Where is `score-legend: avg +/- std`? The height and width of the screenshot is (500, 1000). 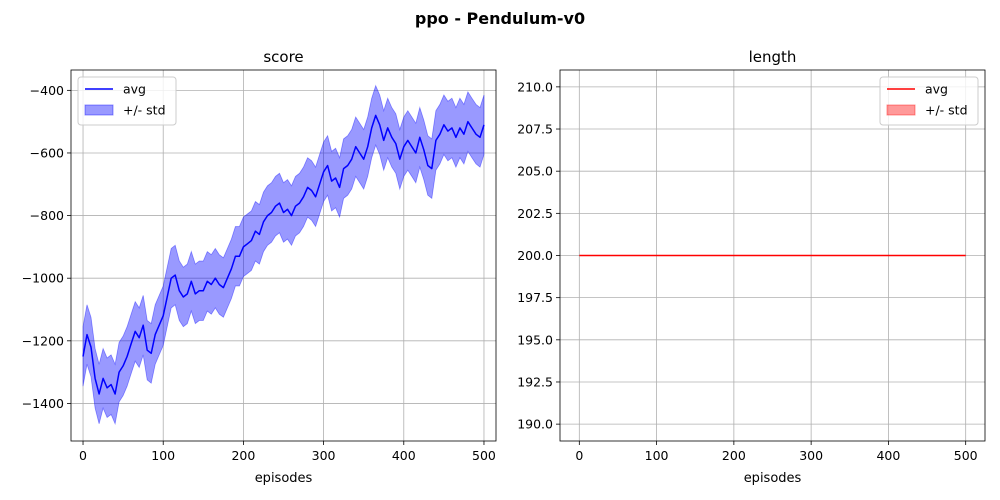
score-legend: avg +/- std is located at coordinates (127, 101).